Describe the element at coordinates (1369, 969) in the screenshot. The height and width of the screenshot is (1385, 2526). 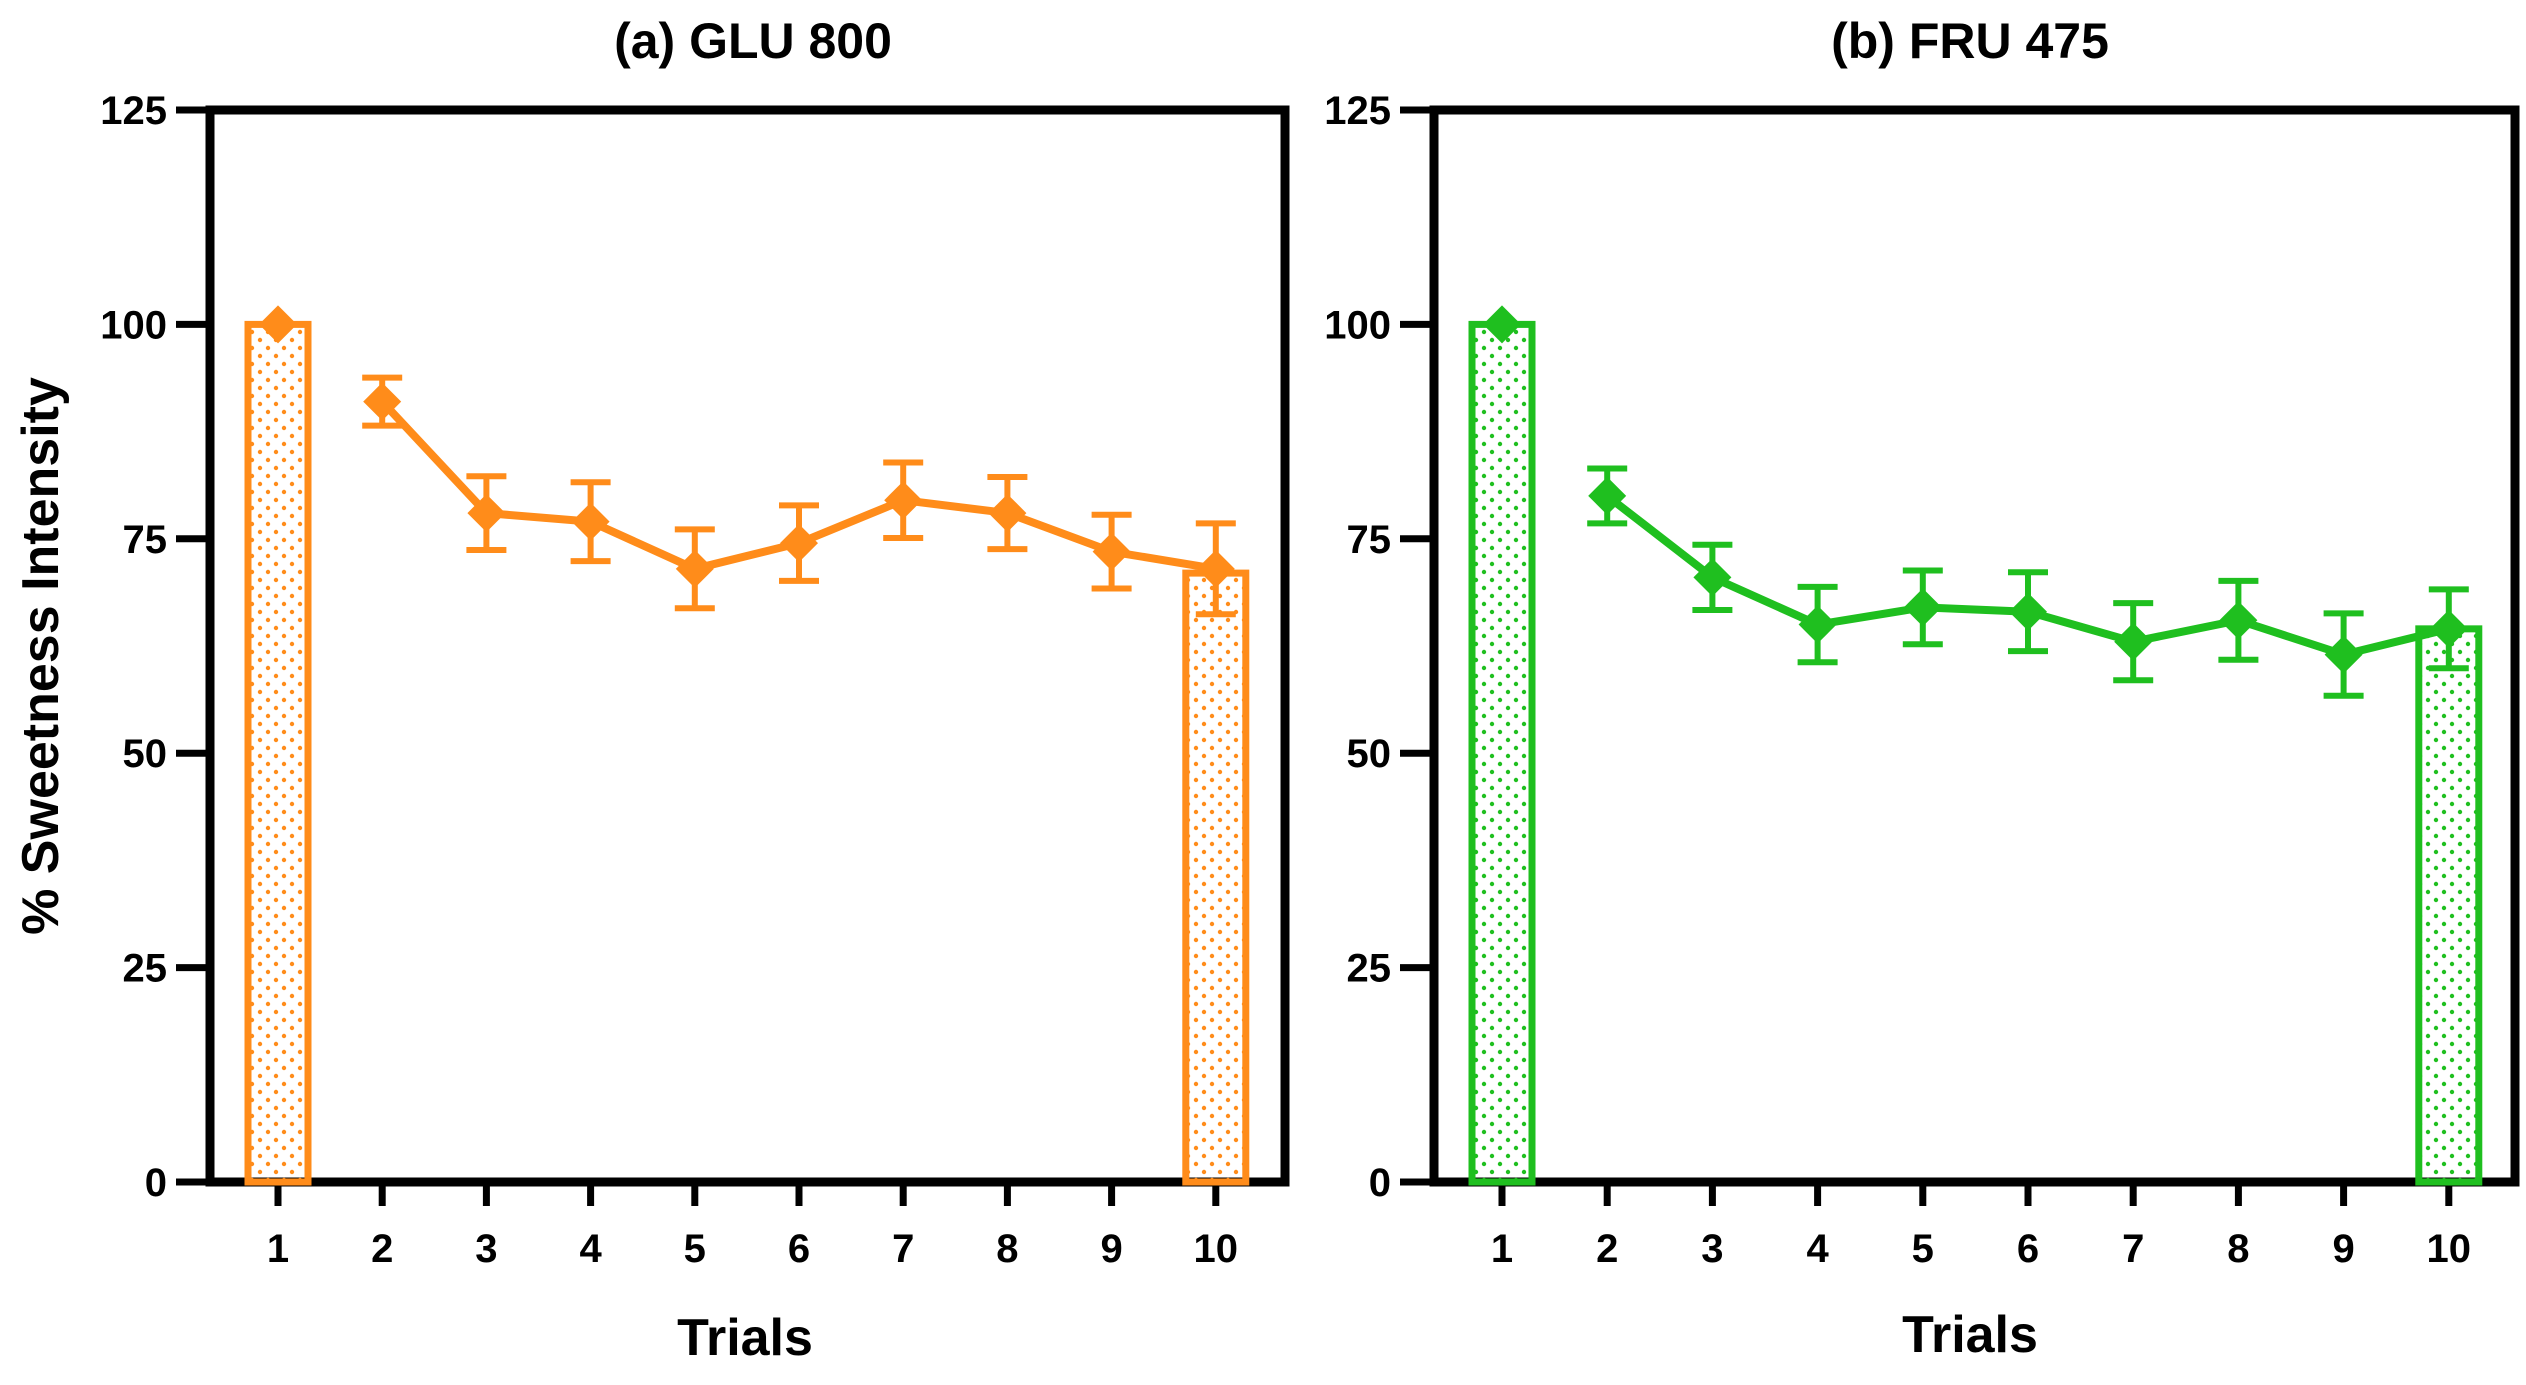
I see `panel-b-y-tick-label: 25` at that location.